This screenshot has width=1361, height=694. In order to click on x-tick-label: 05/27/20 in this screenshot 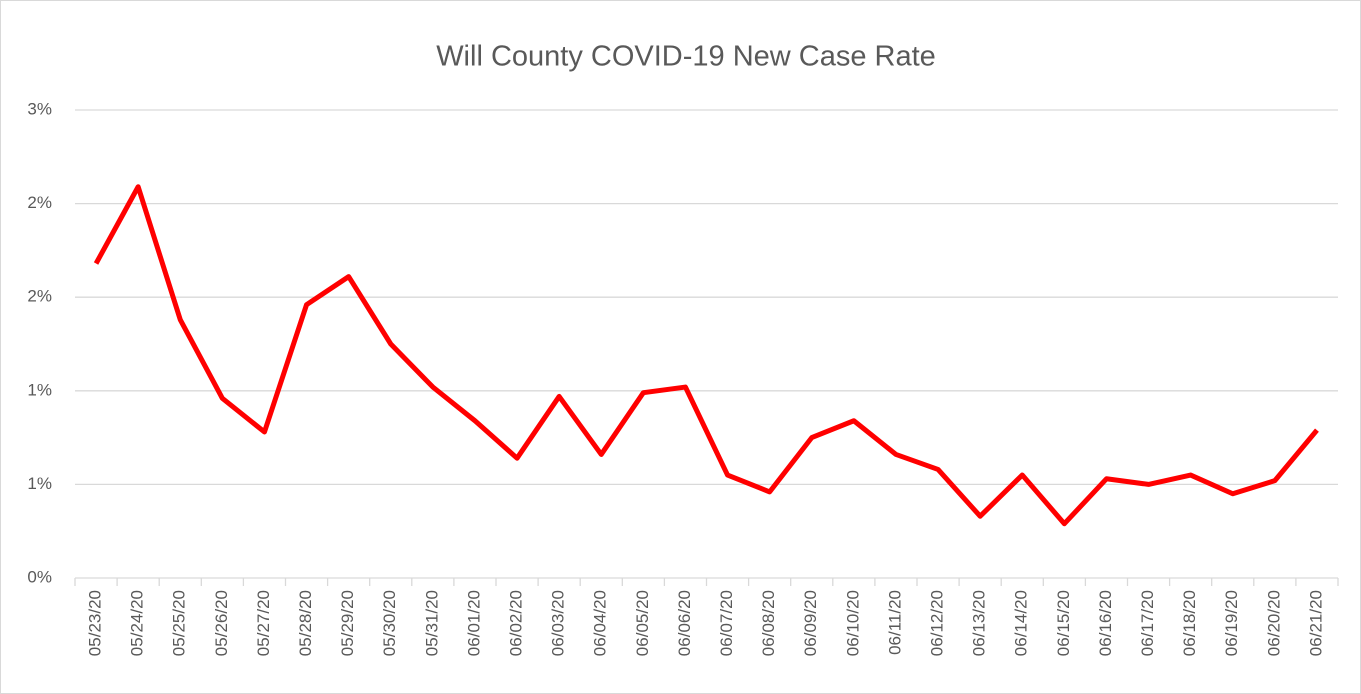, I will do `click(263, 623)`.